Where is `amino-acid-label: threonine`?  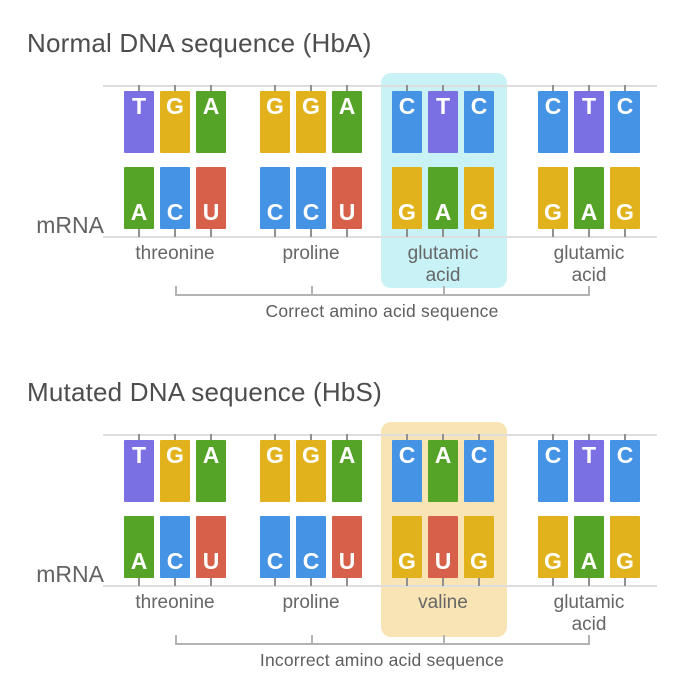 amino-acid-label: threonine is located at coordinates (175, 602).